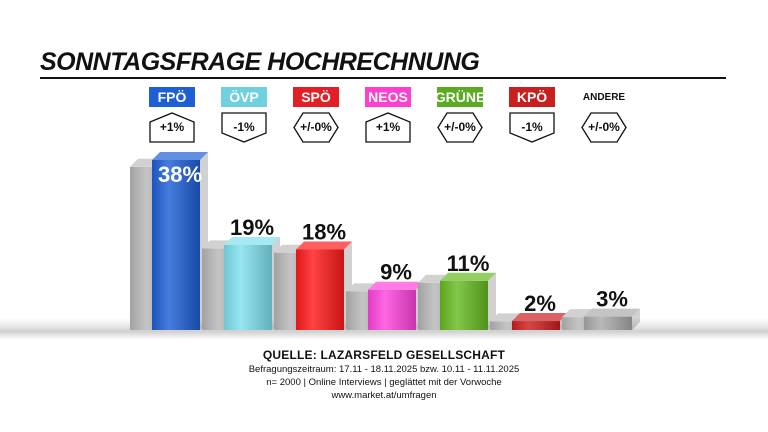 The width and height of the screenshot is (768, 432). What do you see at coordinates (324, 245) in the screenshot?
I see `bar-2-top` at bounding box center [324, 245].